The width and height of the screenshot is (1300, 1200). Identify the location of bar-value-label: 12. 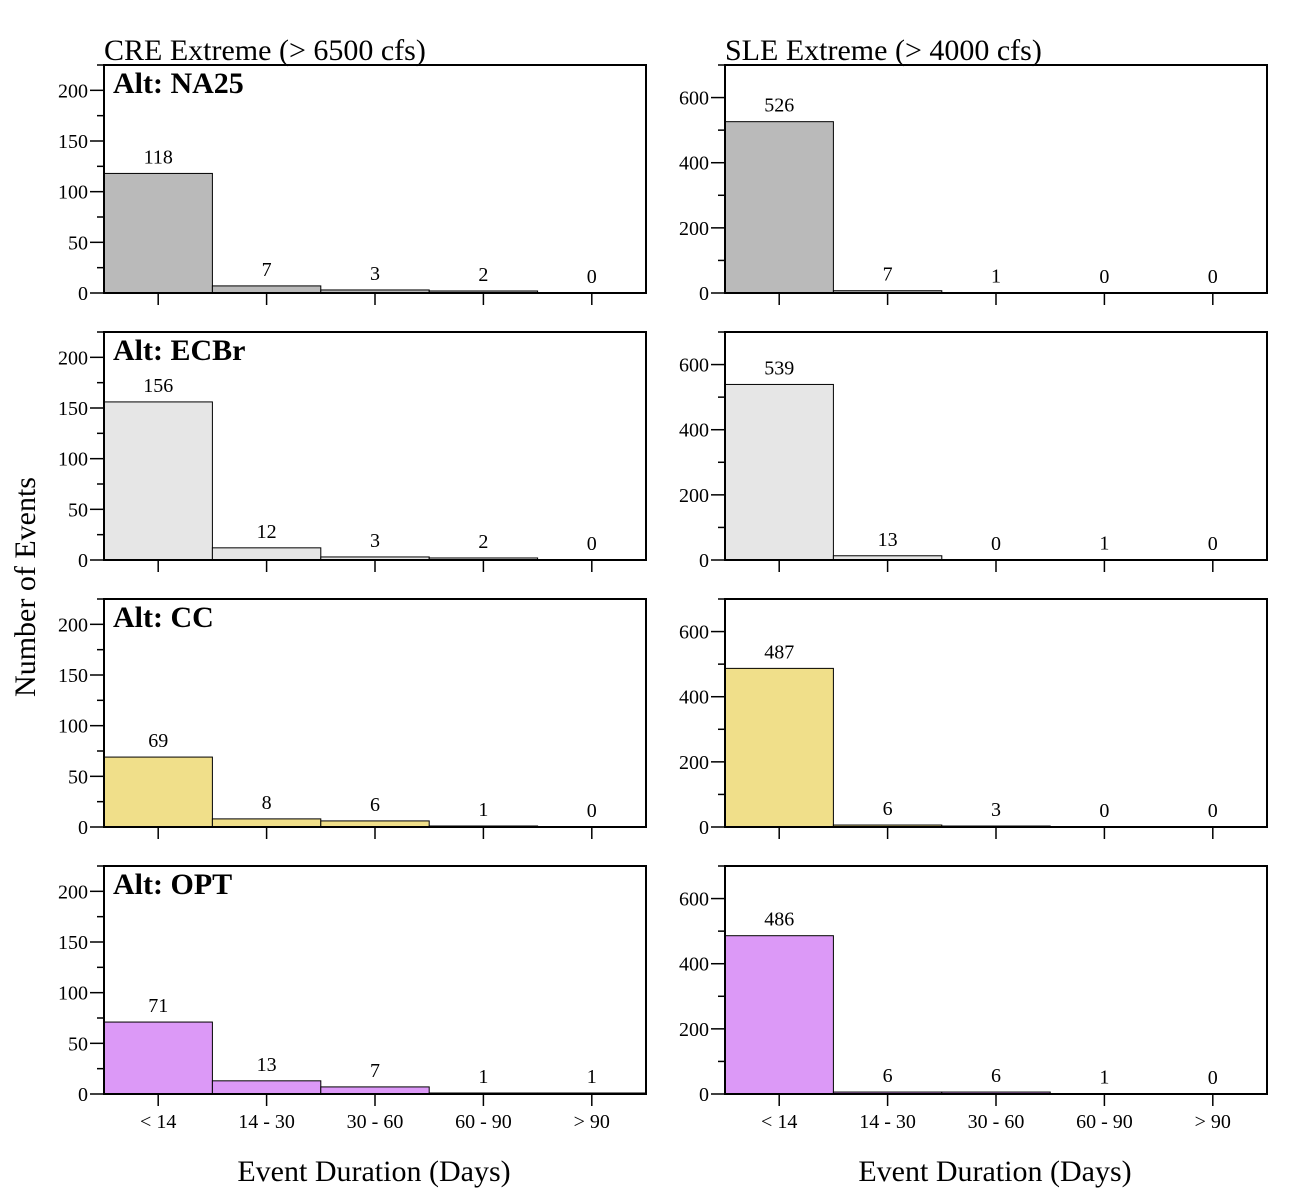
(267, 532).